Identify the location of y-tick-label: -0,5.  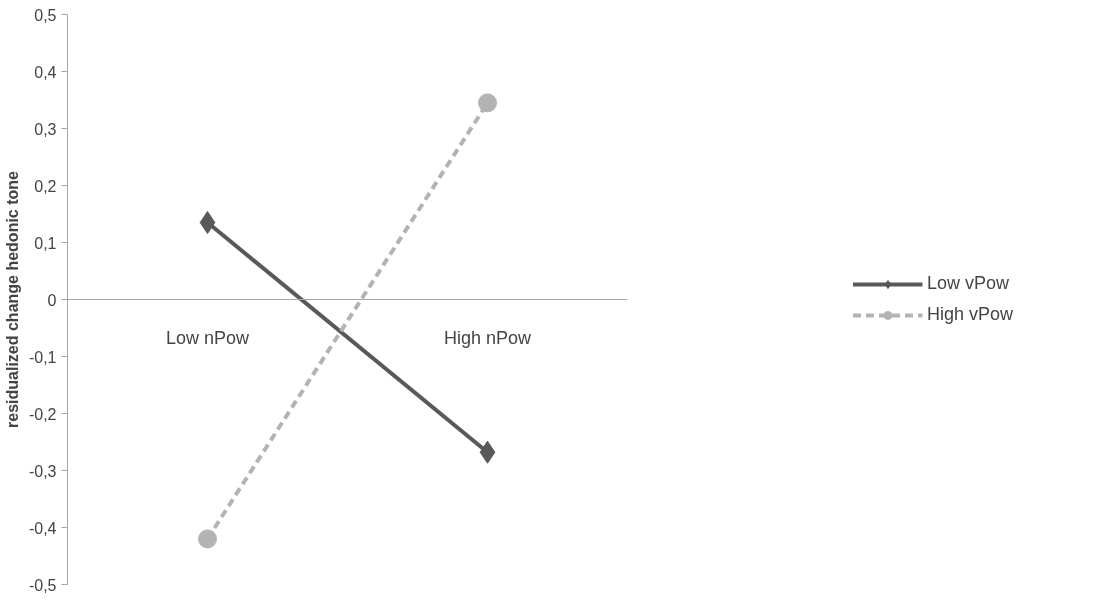
(42, 585).